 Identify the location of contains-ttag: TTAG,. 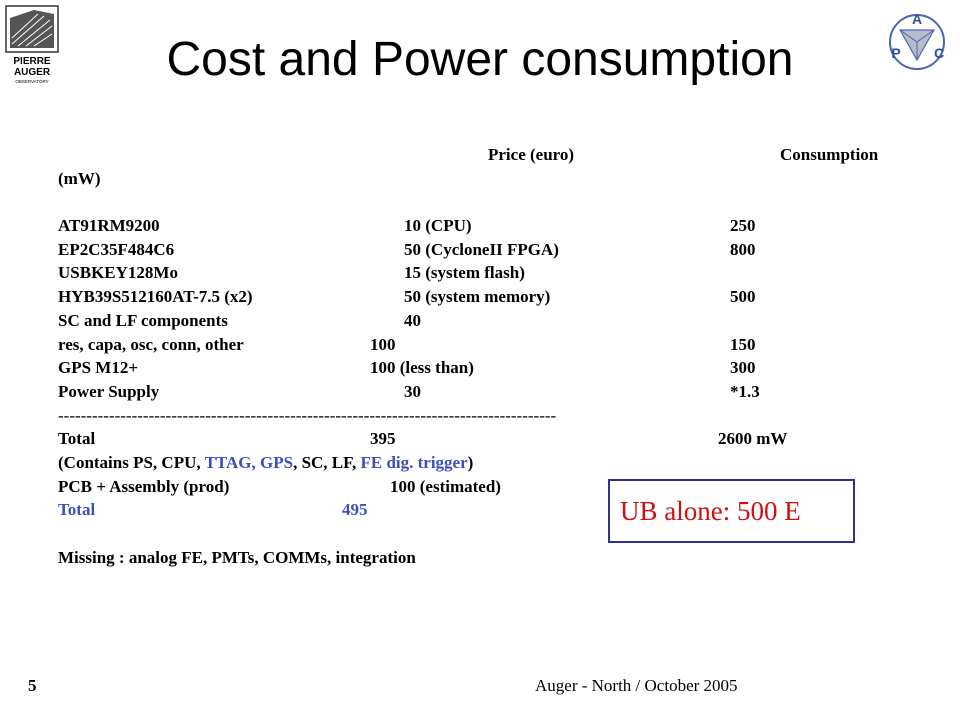
(230, 462).